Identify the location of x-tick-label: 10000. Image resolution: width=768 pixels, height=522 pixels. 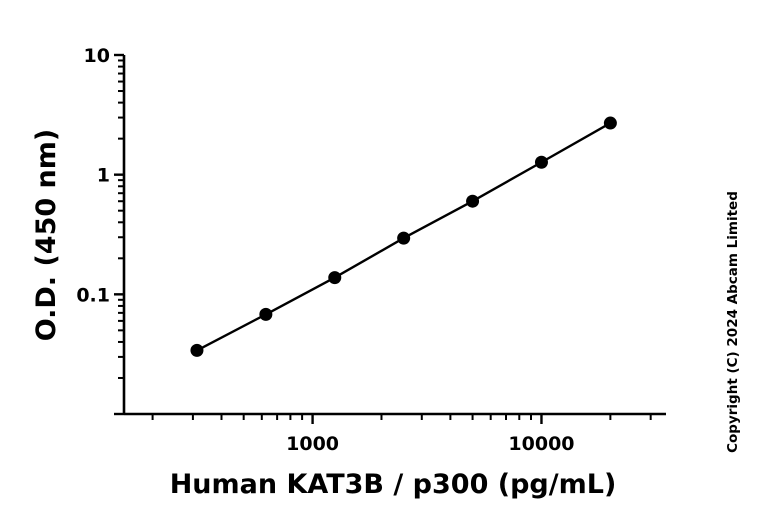
(541, 444).